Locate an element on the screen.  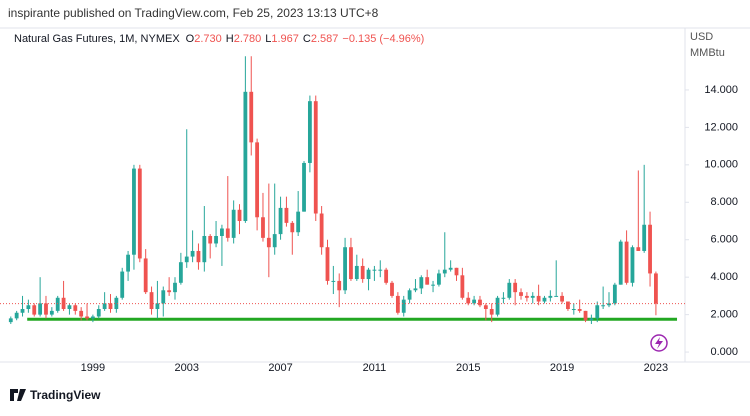
x-tick-label: 1999 is located at coordinates (93, 368).